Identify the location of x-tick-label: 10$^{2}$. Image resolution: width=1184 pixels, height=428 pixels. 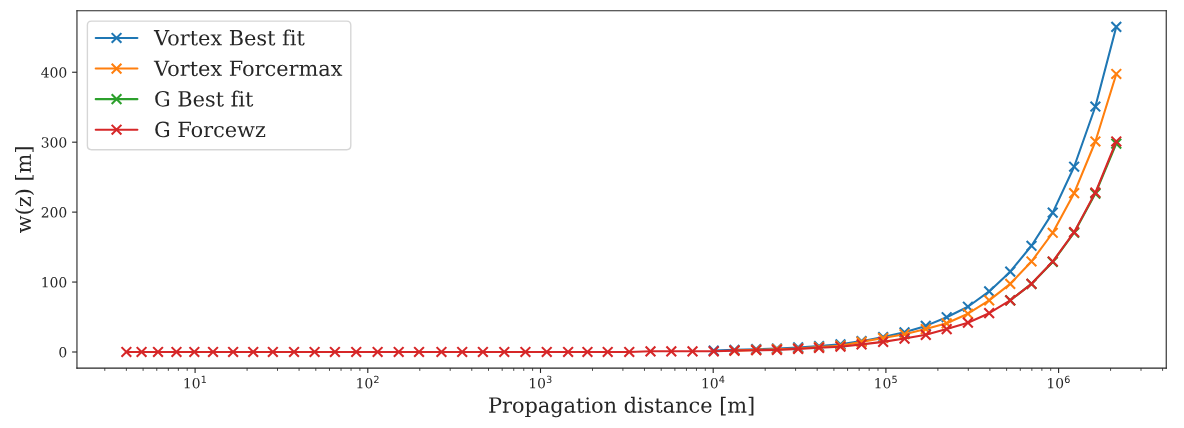
(368, 382).